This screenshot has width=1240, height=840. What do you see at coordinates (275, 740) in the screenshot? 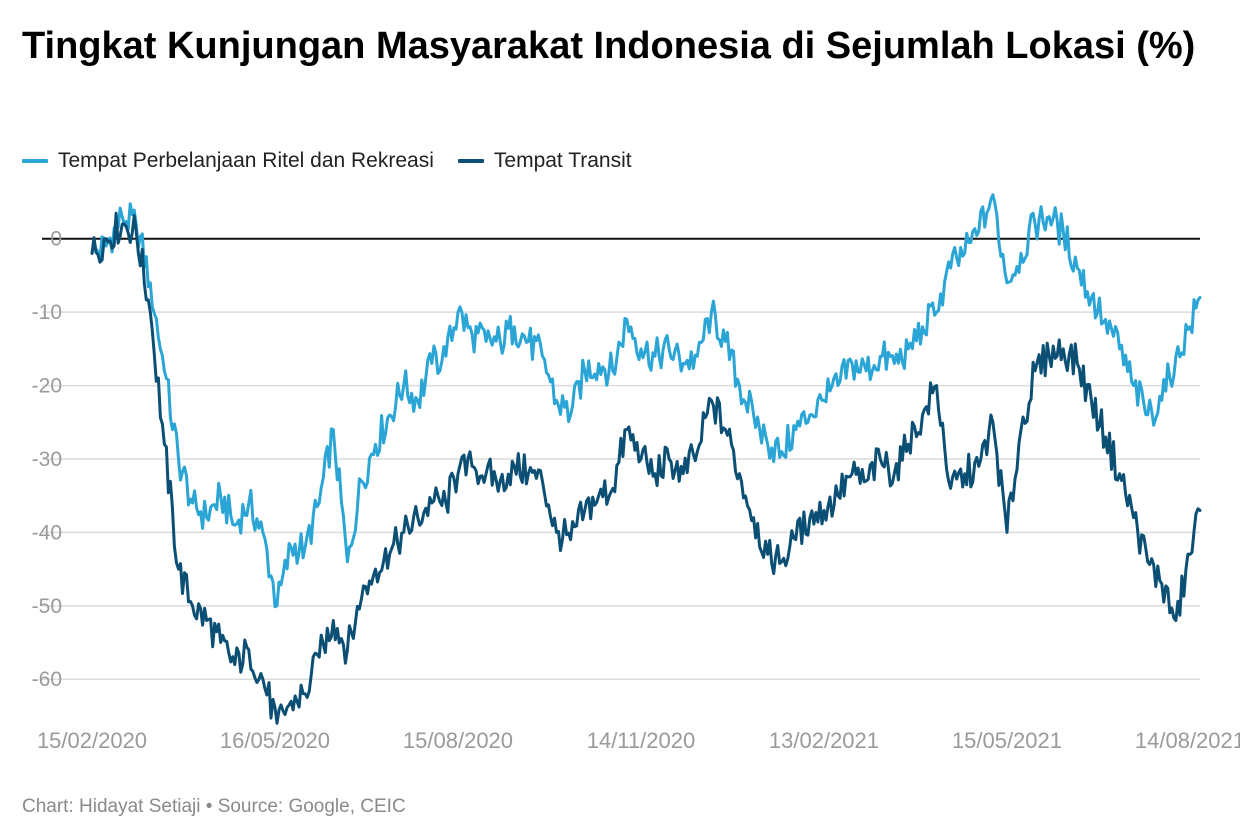
I see `x-tick-label: 16/05/2020` at bounding box center [275, 740].